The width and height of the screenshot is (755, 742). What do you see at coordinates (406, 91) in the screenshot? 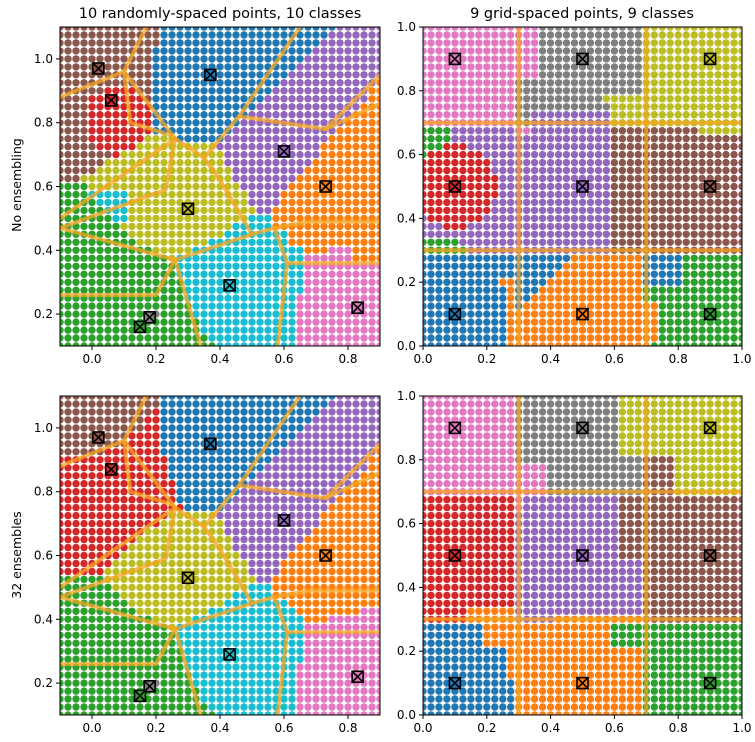
I see `y-tick-label: 0.8` at bounding box center [406, 91].